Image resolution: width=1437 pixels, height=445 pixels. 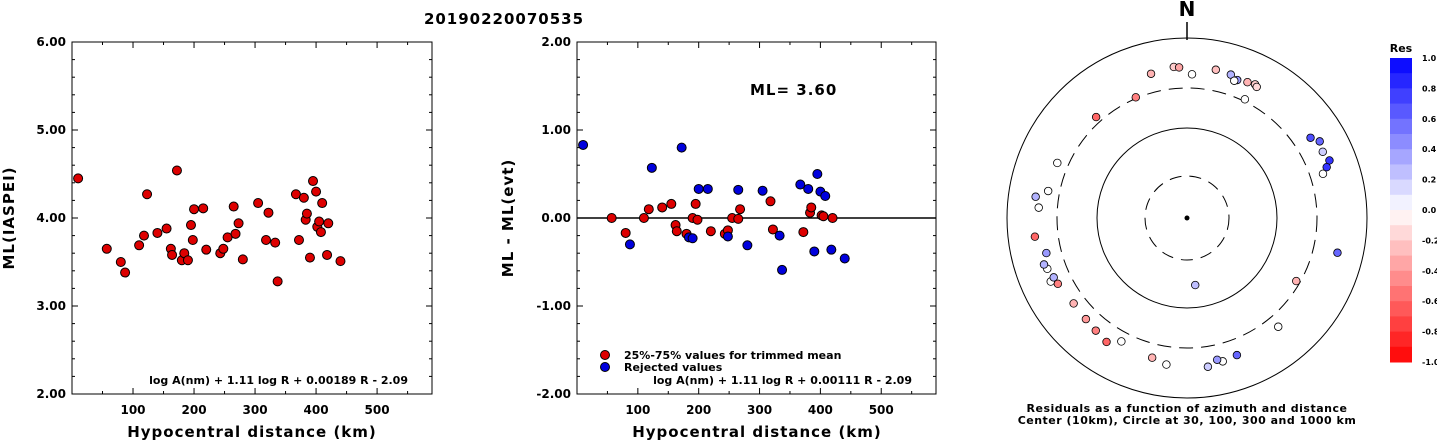 What do you see at coordinates (793, 90) in the screenshot?
I see `ml-annotation: ML= 3.60` at bounding box center [793, 90].